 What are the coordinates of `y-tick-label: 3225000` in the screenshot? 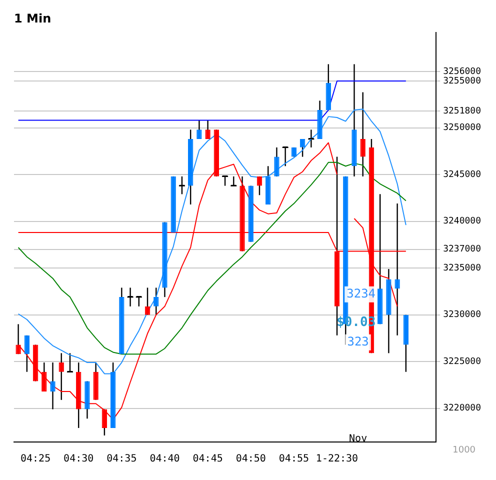 It's located at (462, 361).